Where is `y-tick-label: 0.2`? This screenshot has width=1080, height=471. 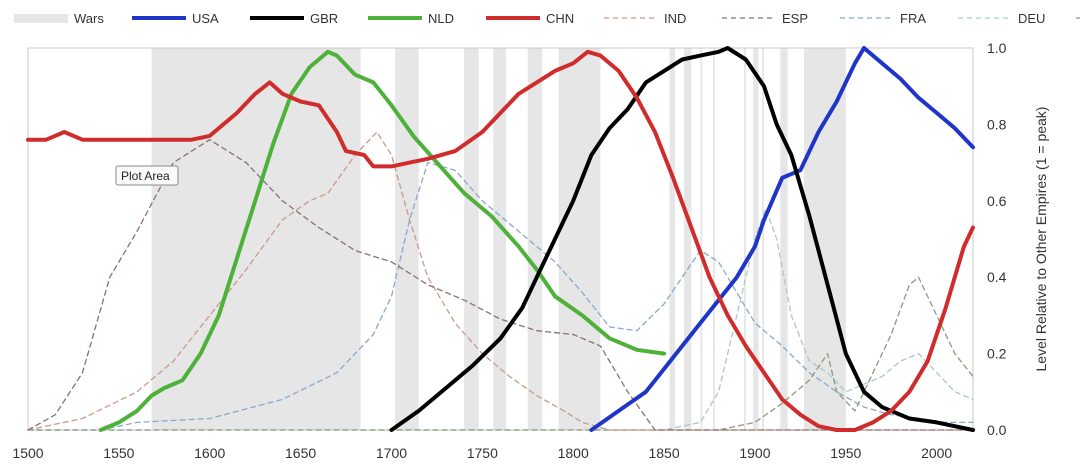
y-tick-label: 0.2 is located at coordinates (997, 354).